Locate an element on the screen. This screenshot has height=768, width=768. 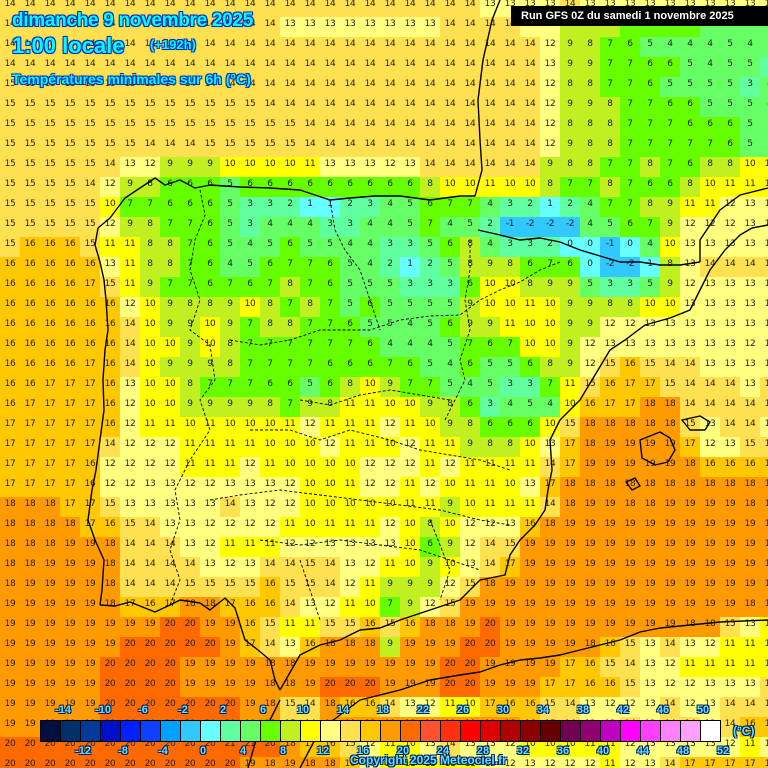
temperature-value: -2 is located at coordinates (550, 224).